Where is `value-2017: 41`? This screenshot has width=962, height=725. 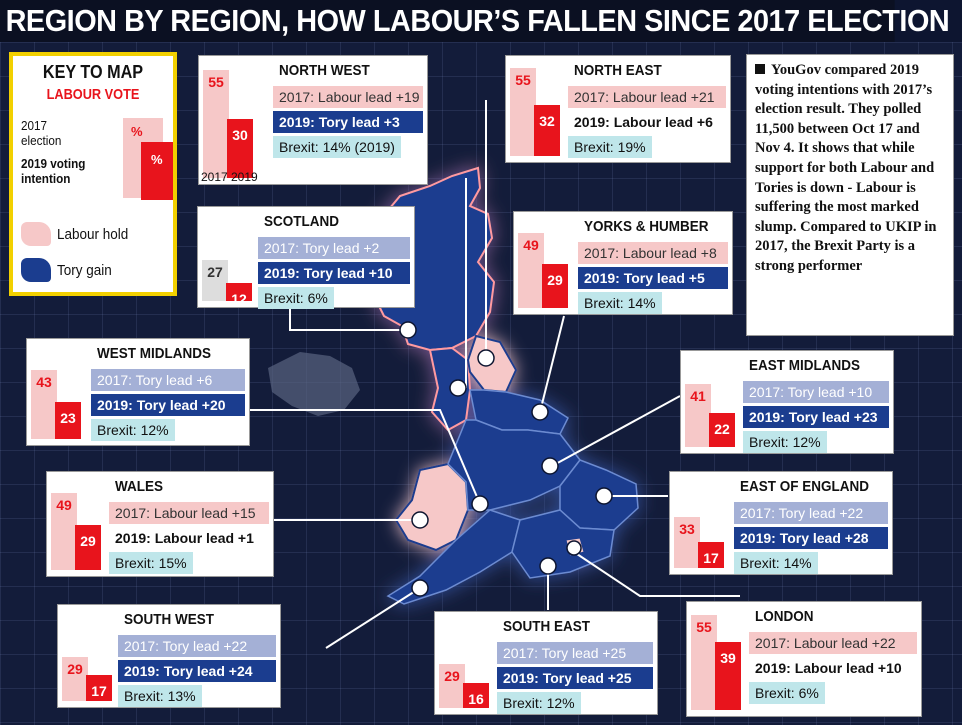
value-2017: 41 is located at coordinates (698, 396).